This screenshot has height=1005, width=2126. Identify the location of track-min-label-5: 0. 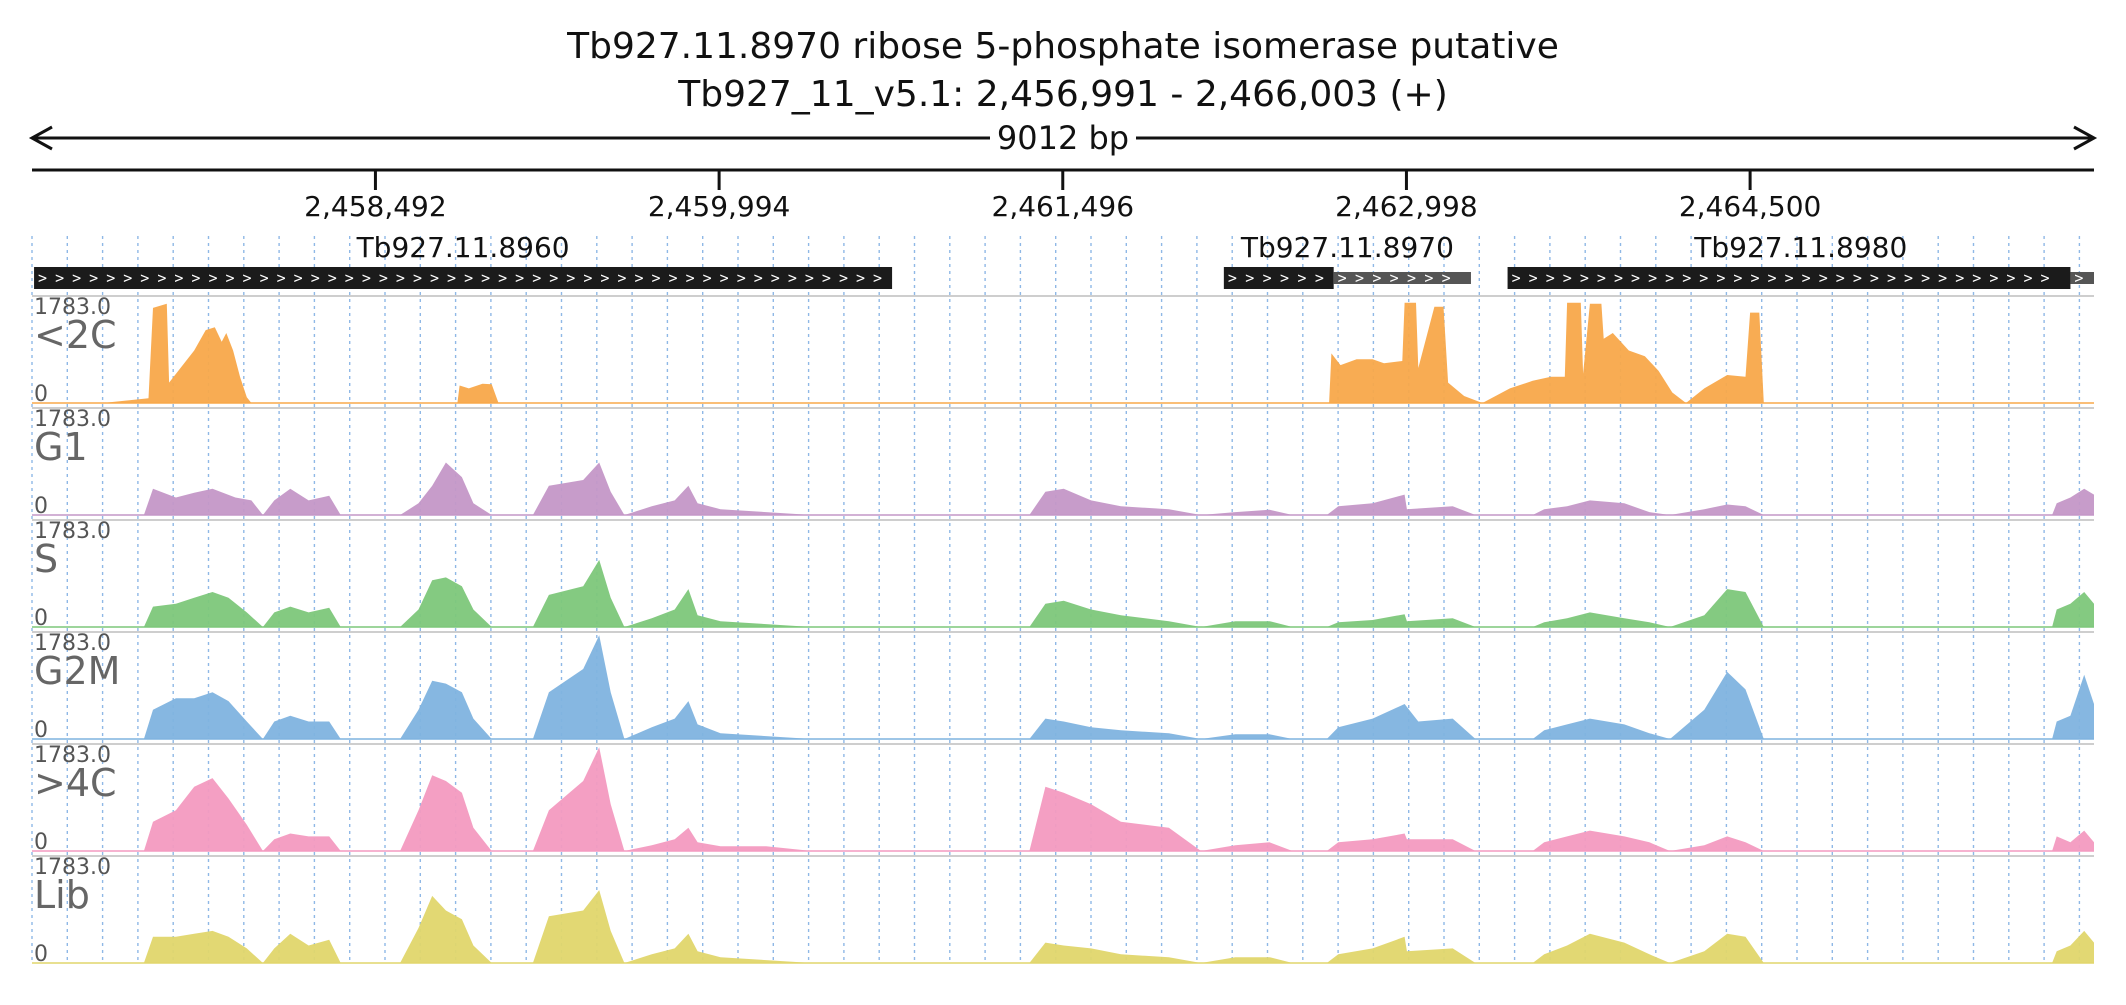
(41, 954).